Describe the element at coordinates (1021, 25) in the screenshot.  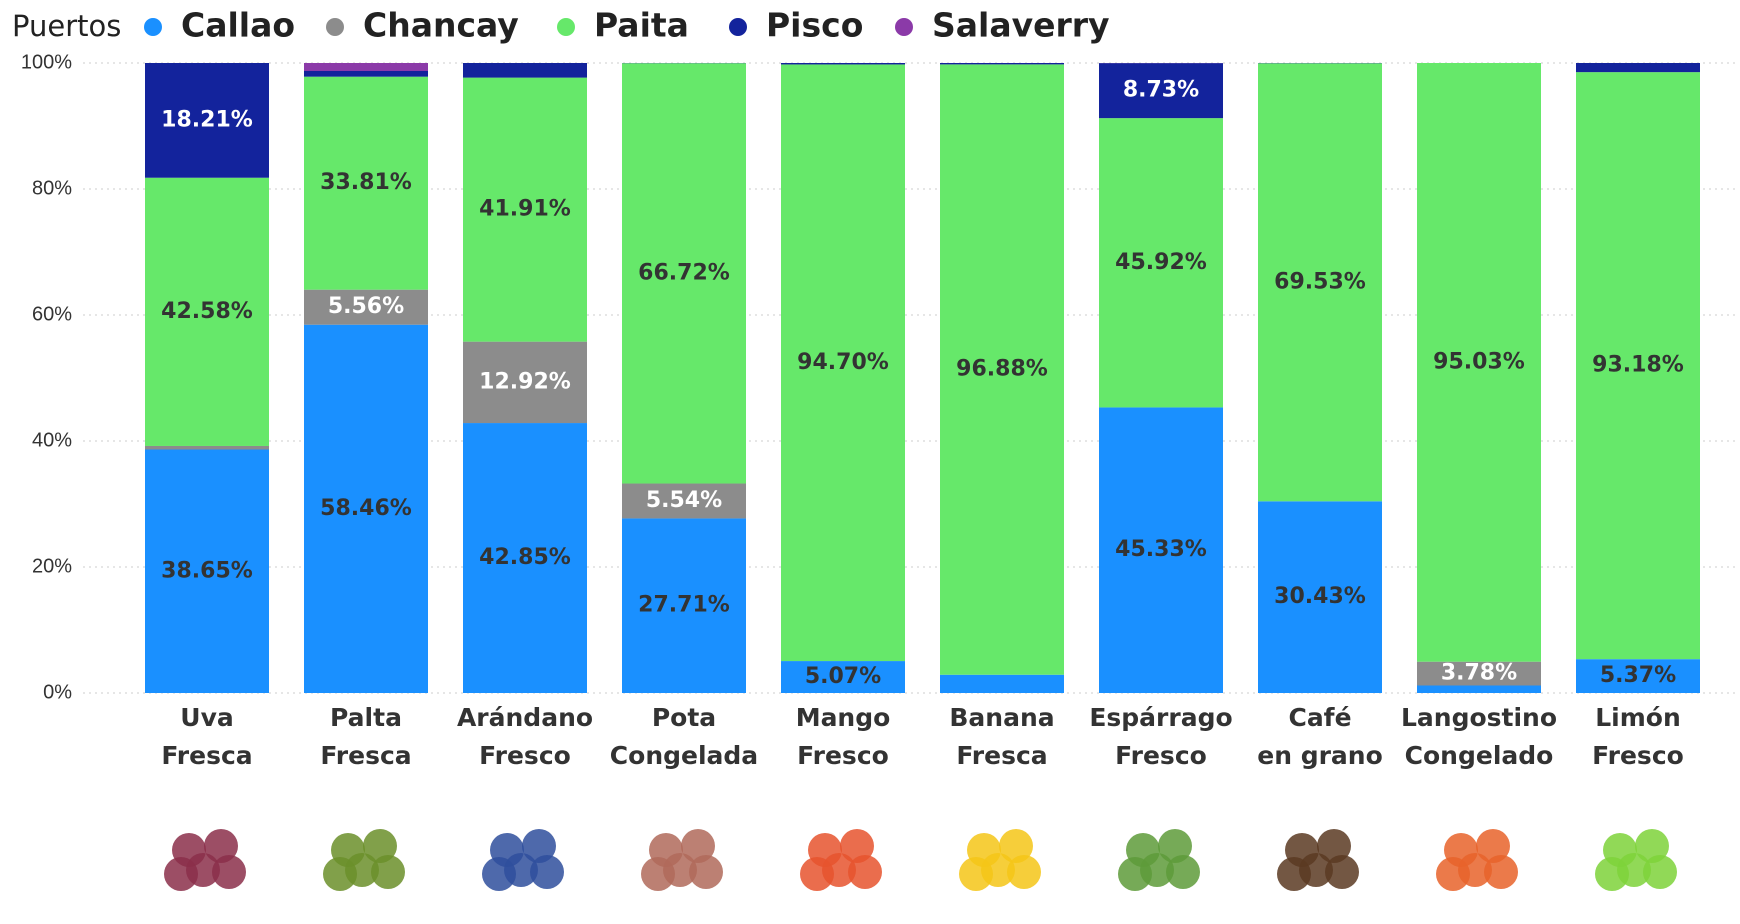
I see `legend-label: Salaverry` at that location.